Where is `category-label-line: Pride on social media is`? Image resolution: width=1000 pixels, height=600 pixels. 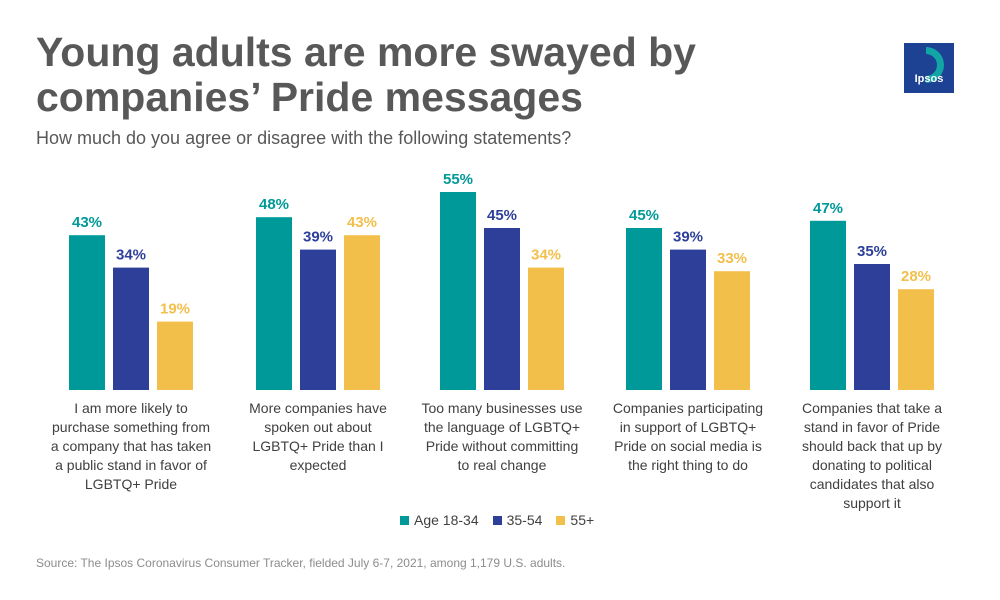 category-label-line: Pride on social media is is located at coordinates (688, 446).